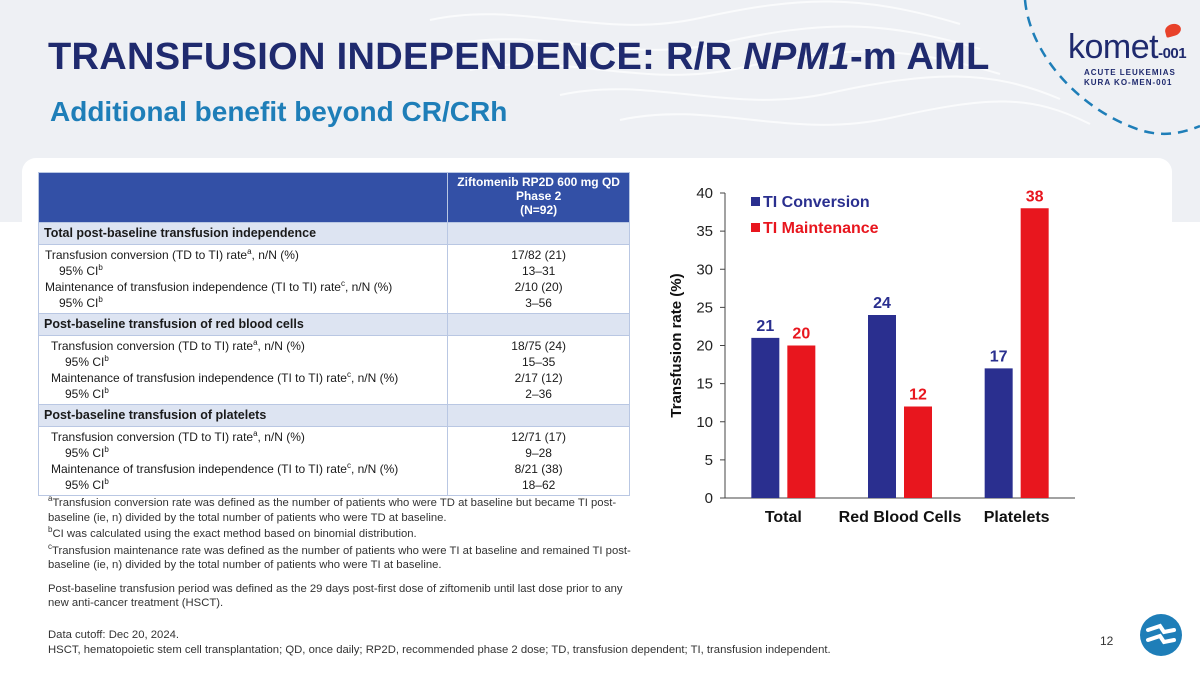  Describe the element at coordinates (243, 415) in the screenshot. I see `section-title: Post-baseline transfusion of platelets` at that location.